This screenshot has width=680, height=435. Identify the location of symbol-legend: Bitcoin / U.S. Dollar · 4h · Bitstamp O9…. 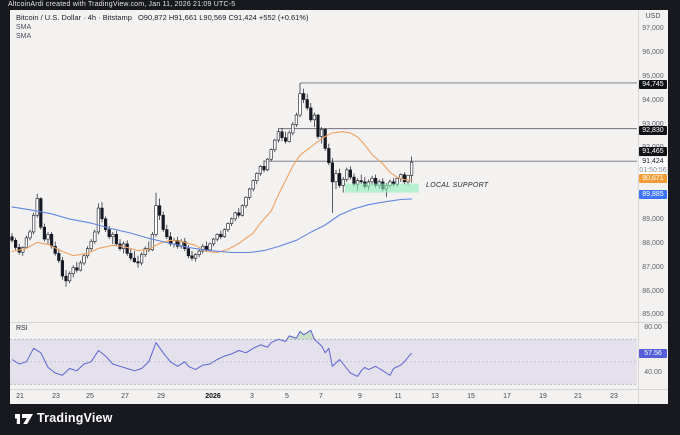
(162, 17).